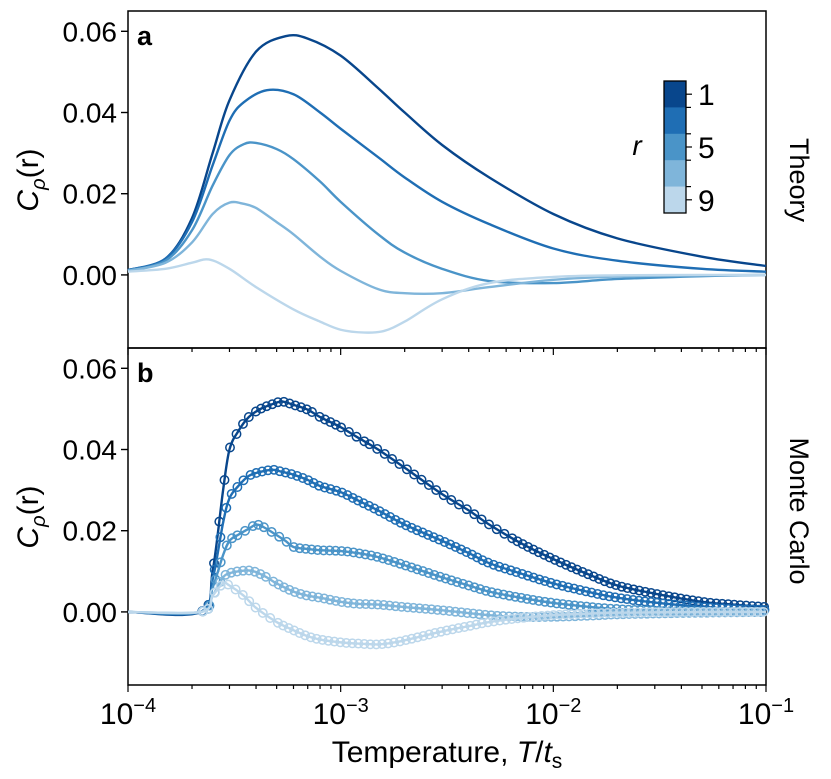 The width and height of the screenshot is (831, 779). What do you see at coordinates (31, 179) in the screenshot?
I see `panel-a-y-axis-label: Cρ(r)` at bounding box center [31, 179].